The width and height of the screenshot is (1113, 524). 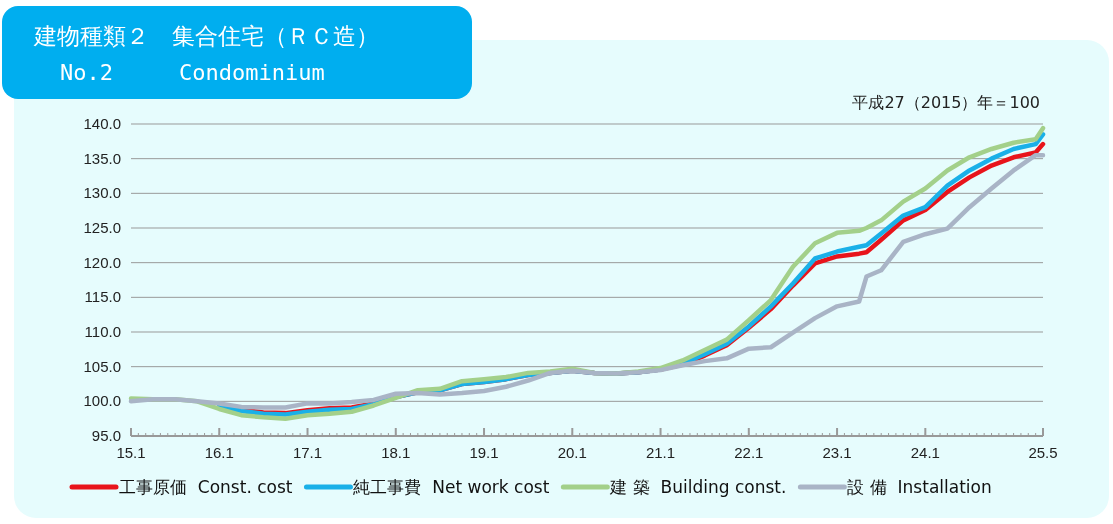 I want to click on y-tick-label: 95.0, so click(x=106, y=435).